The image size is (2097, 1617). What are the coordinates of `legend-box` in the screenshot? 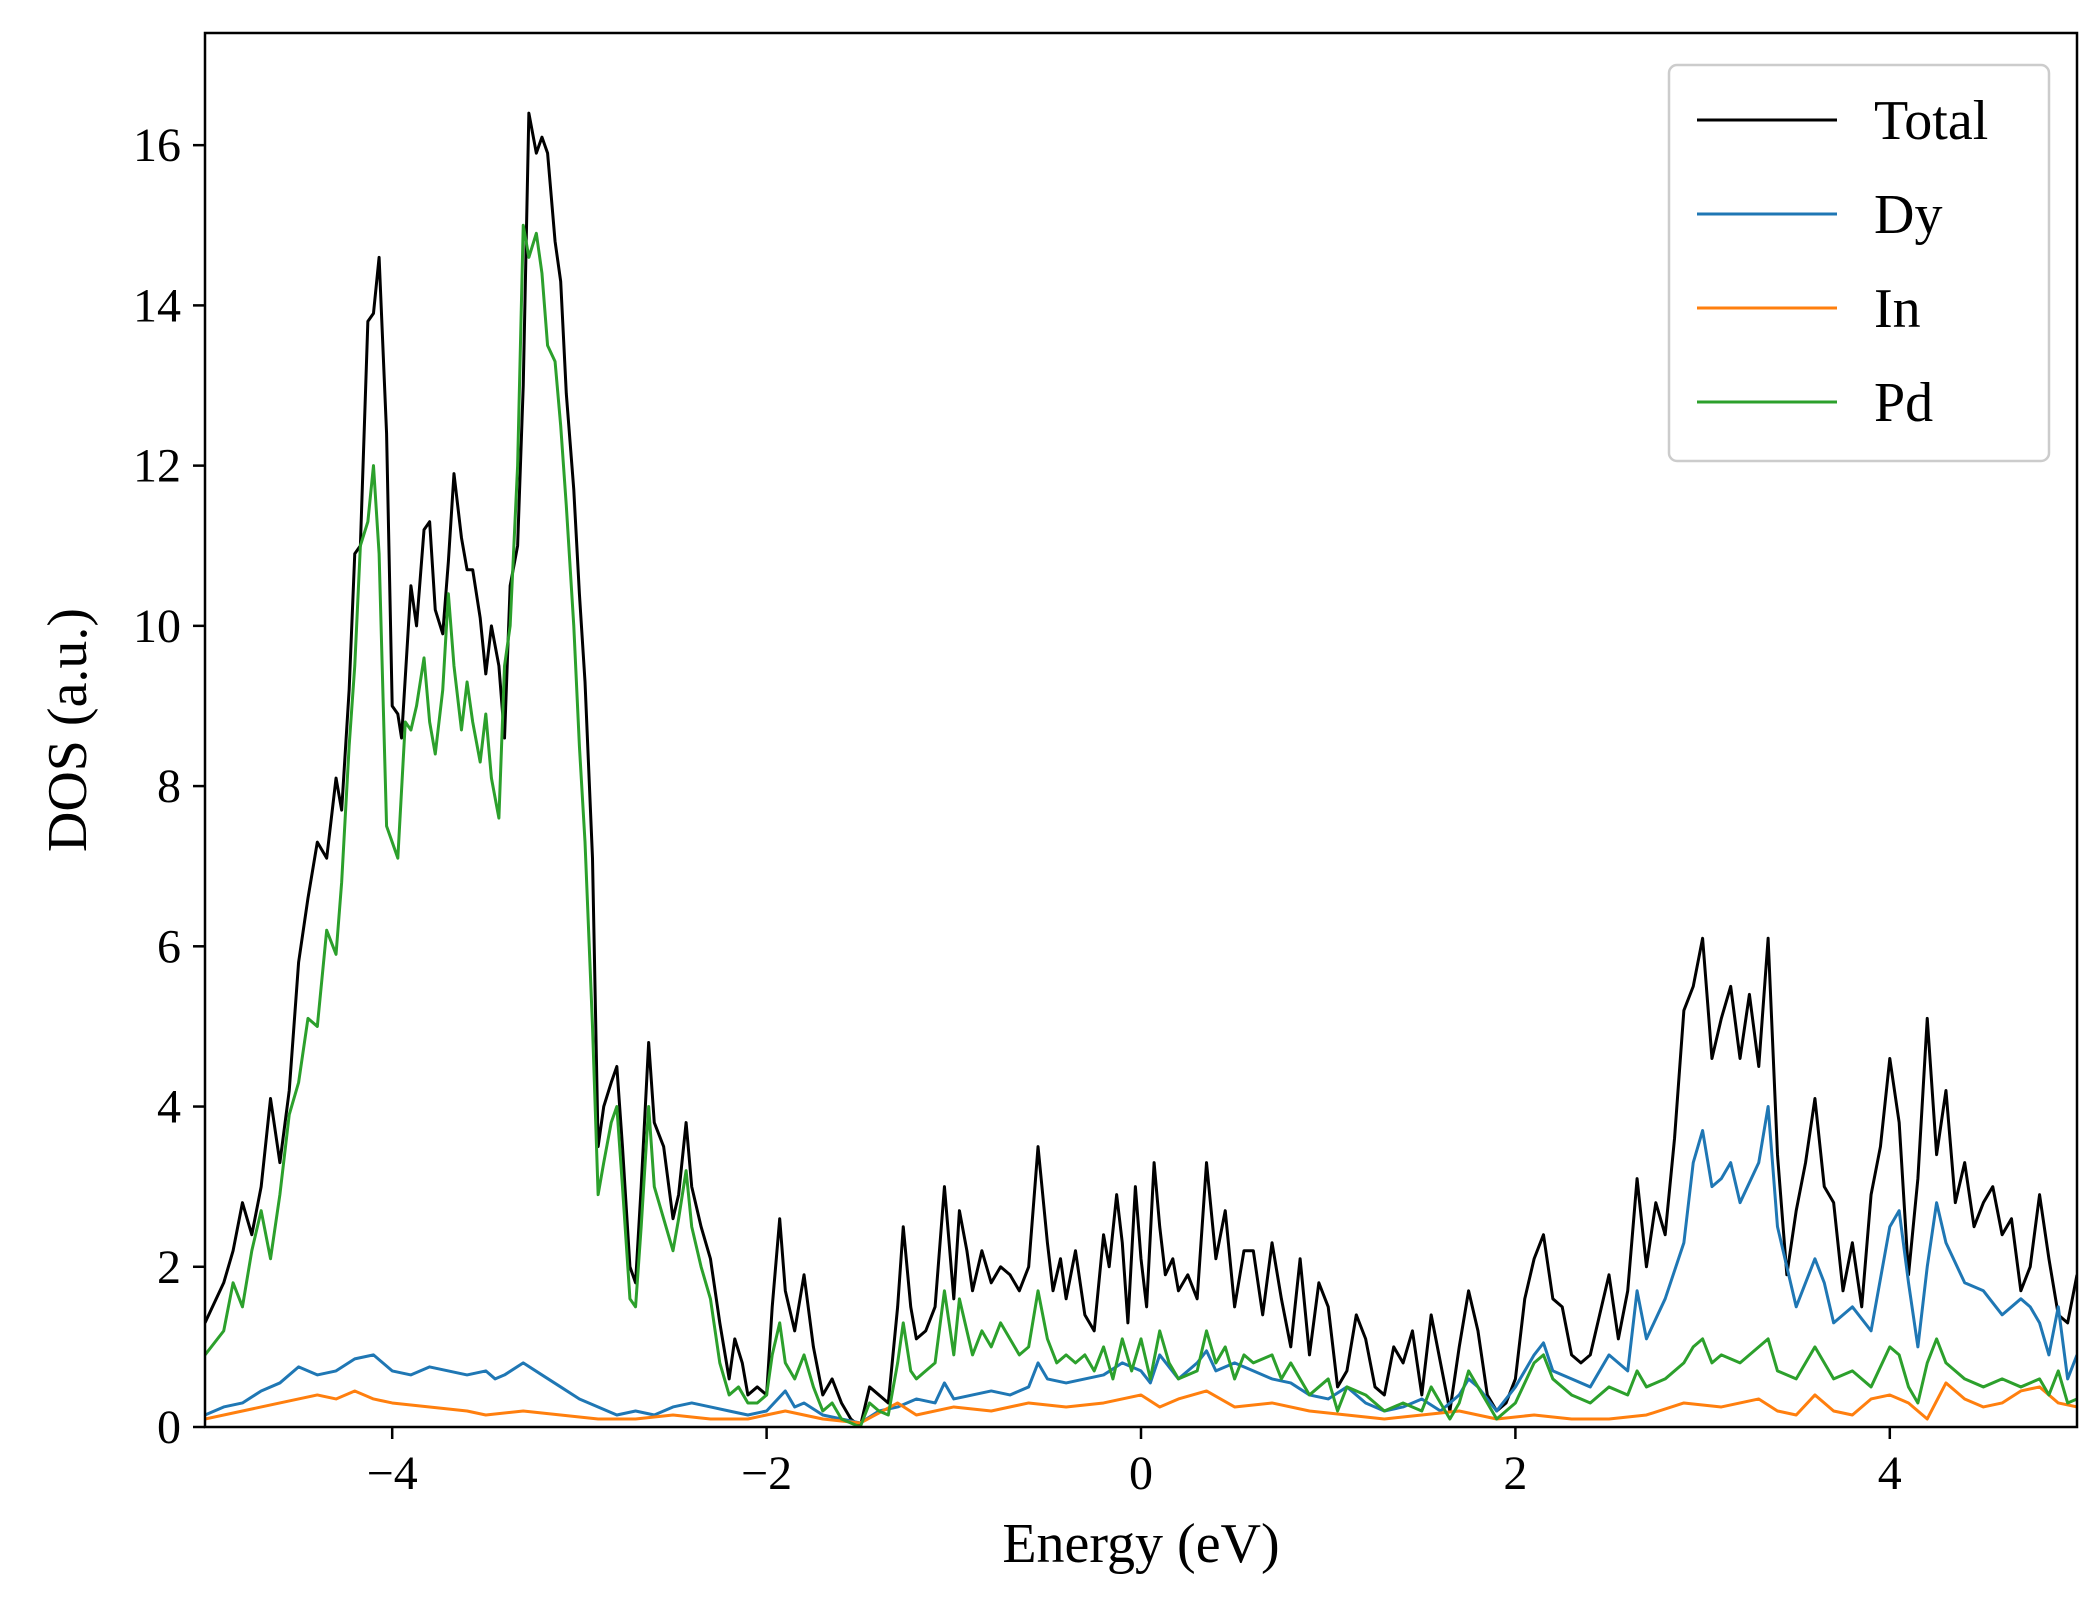 It's located at (1859, 263).